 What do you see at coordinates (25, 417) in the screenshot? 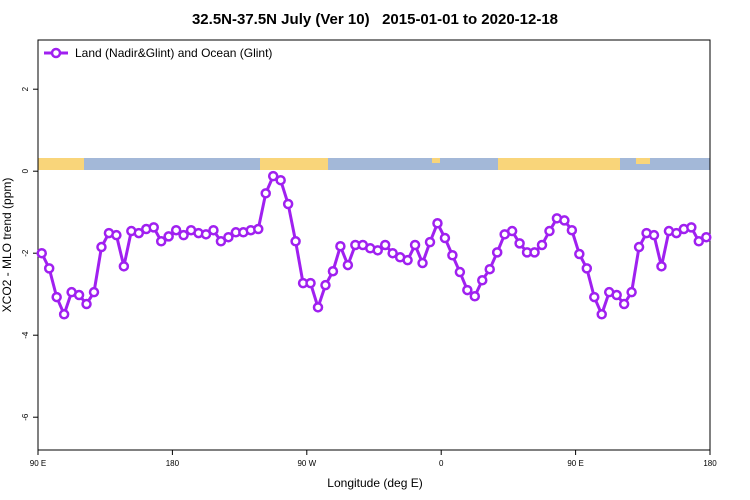
I see `y-tick-label: -6` at bounding box center [25, 417].